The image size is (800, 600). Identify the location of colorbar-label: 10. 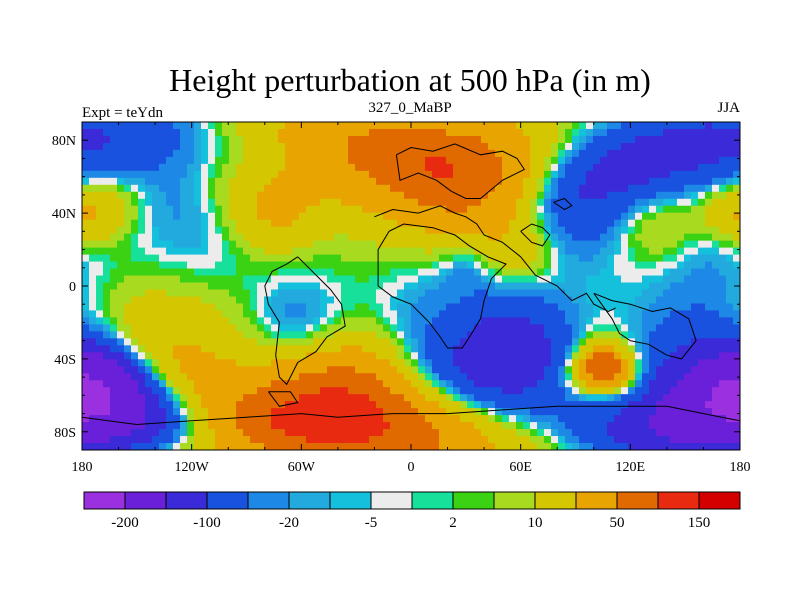
(535, 523).